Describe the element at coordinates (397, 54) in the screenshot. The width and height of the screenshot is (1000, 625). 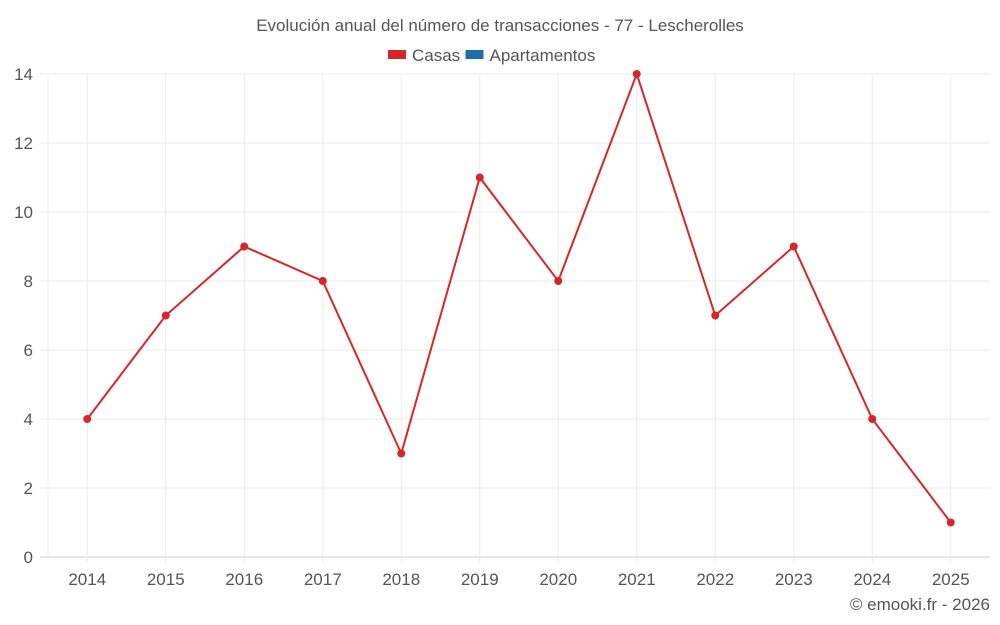
I see `legend-swatch-casas` at that location.